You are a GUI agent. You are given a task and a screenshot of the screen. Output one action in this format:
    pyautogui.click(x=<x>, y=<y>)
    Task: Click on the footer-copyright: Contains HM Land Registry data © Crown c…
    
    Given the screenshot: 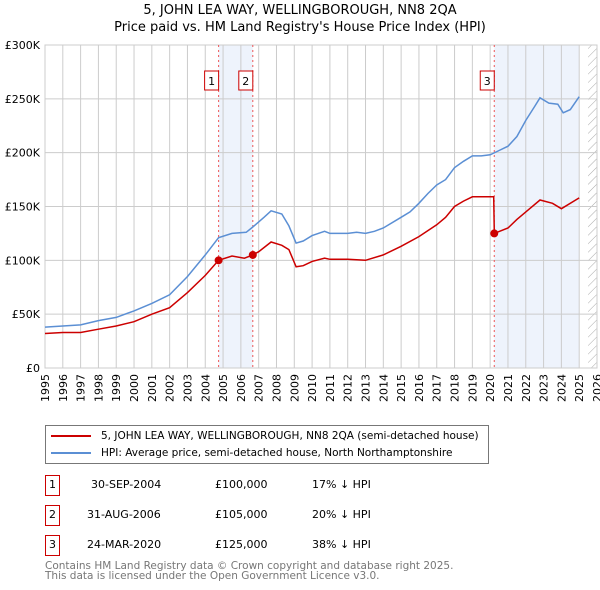 What is the action you would take?
    pyautogui.click(x=249, y=566)
    